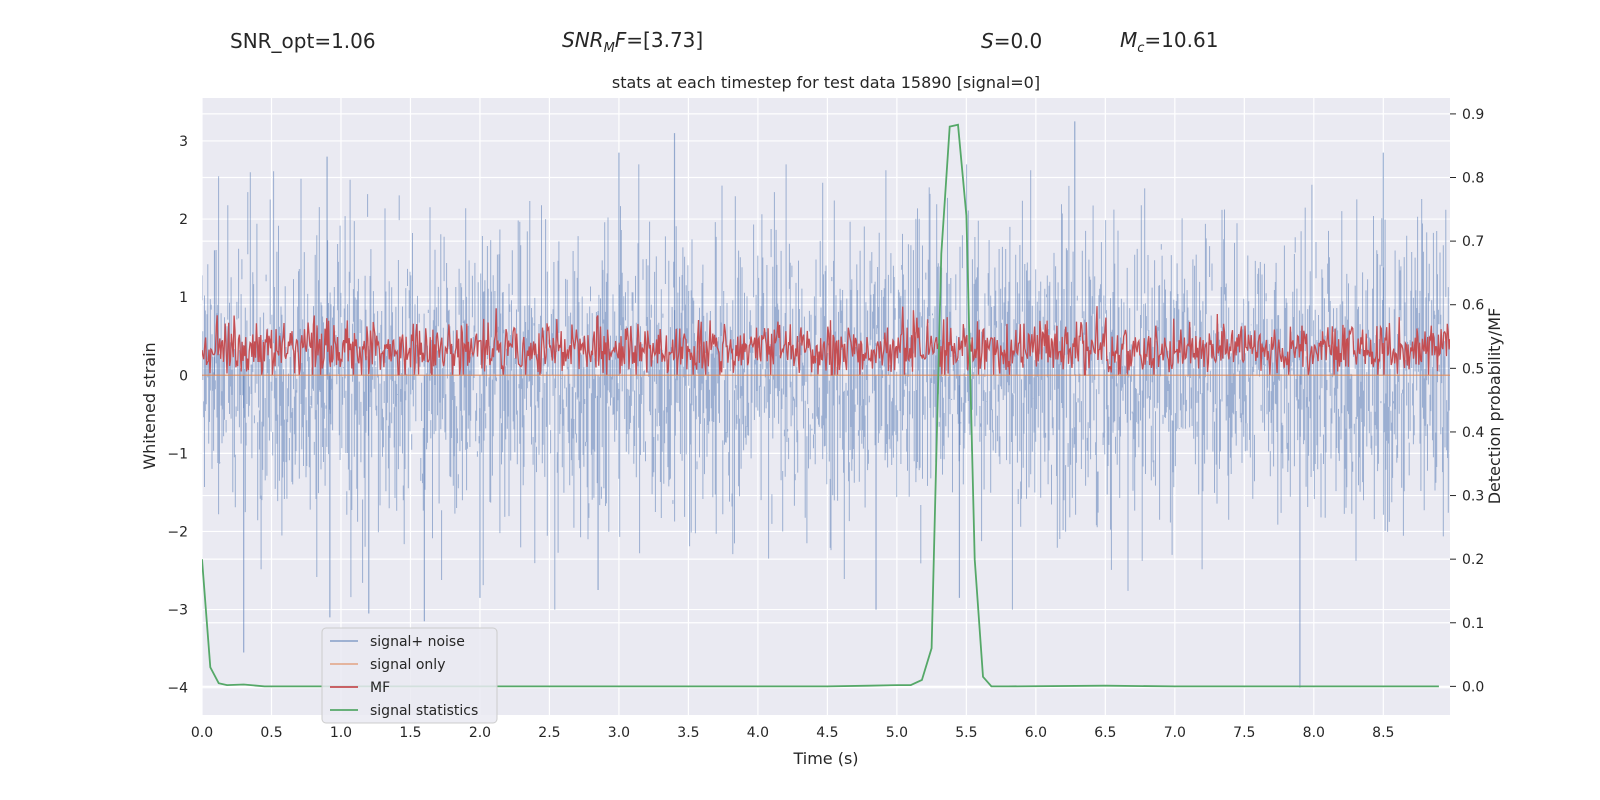  I want to click on x-tick-label: 3.5, so click(688, 733).